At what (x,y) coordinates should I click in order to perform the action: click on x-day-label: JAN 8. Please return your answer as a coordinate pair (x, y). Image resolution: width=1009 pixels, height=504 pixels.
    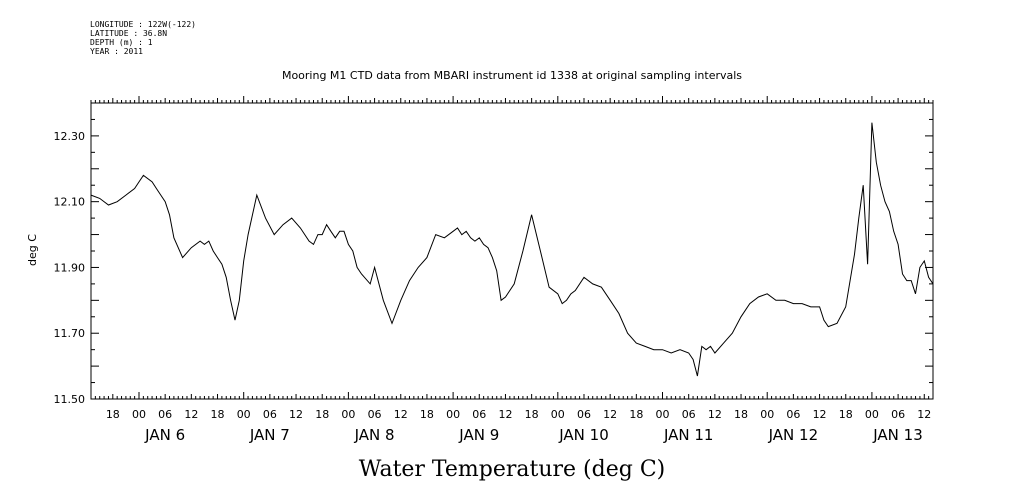
    Looking at the image, I should click on (374, 435).